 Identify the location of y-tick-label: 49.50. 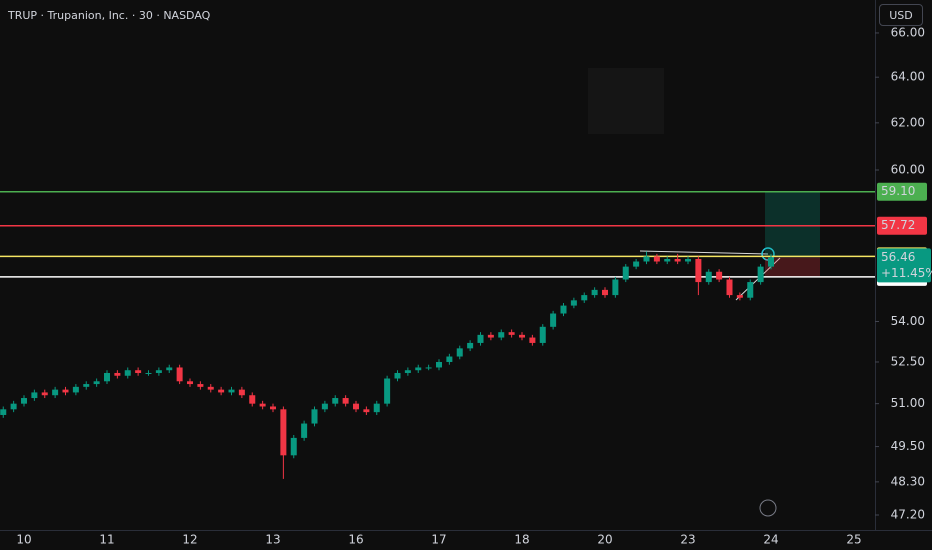
(908, 446).